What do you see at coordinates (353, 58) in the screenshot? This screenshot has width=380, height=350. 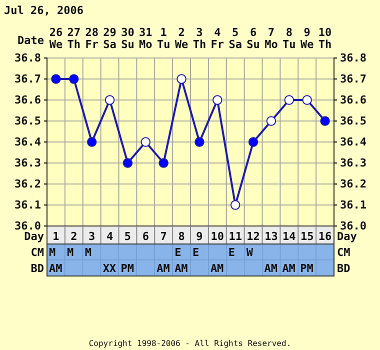 I see `y2-tick-label: 36.8` at bounding box center [353, 58].